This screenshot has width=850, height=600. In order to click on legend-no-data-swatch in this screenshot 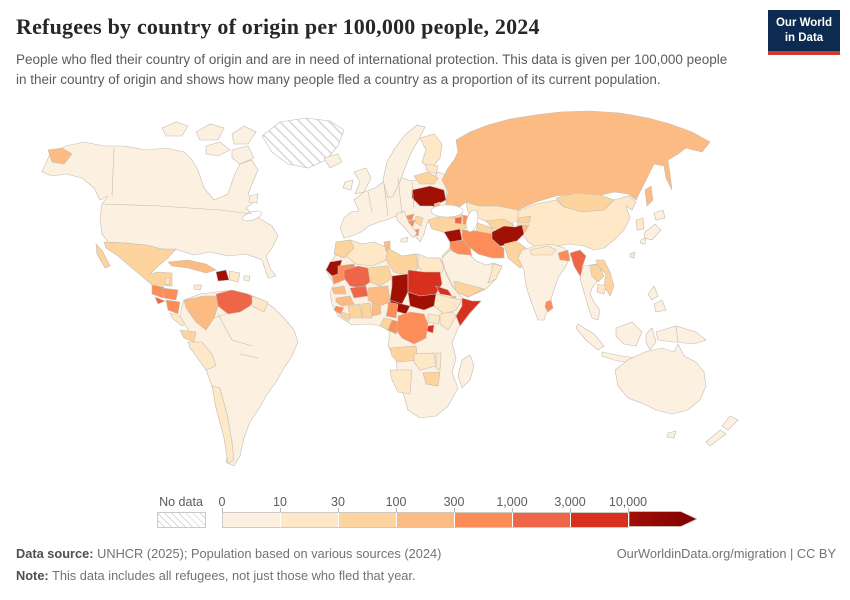, I will do `click(181, 520)`.